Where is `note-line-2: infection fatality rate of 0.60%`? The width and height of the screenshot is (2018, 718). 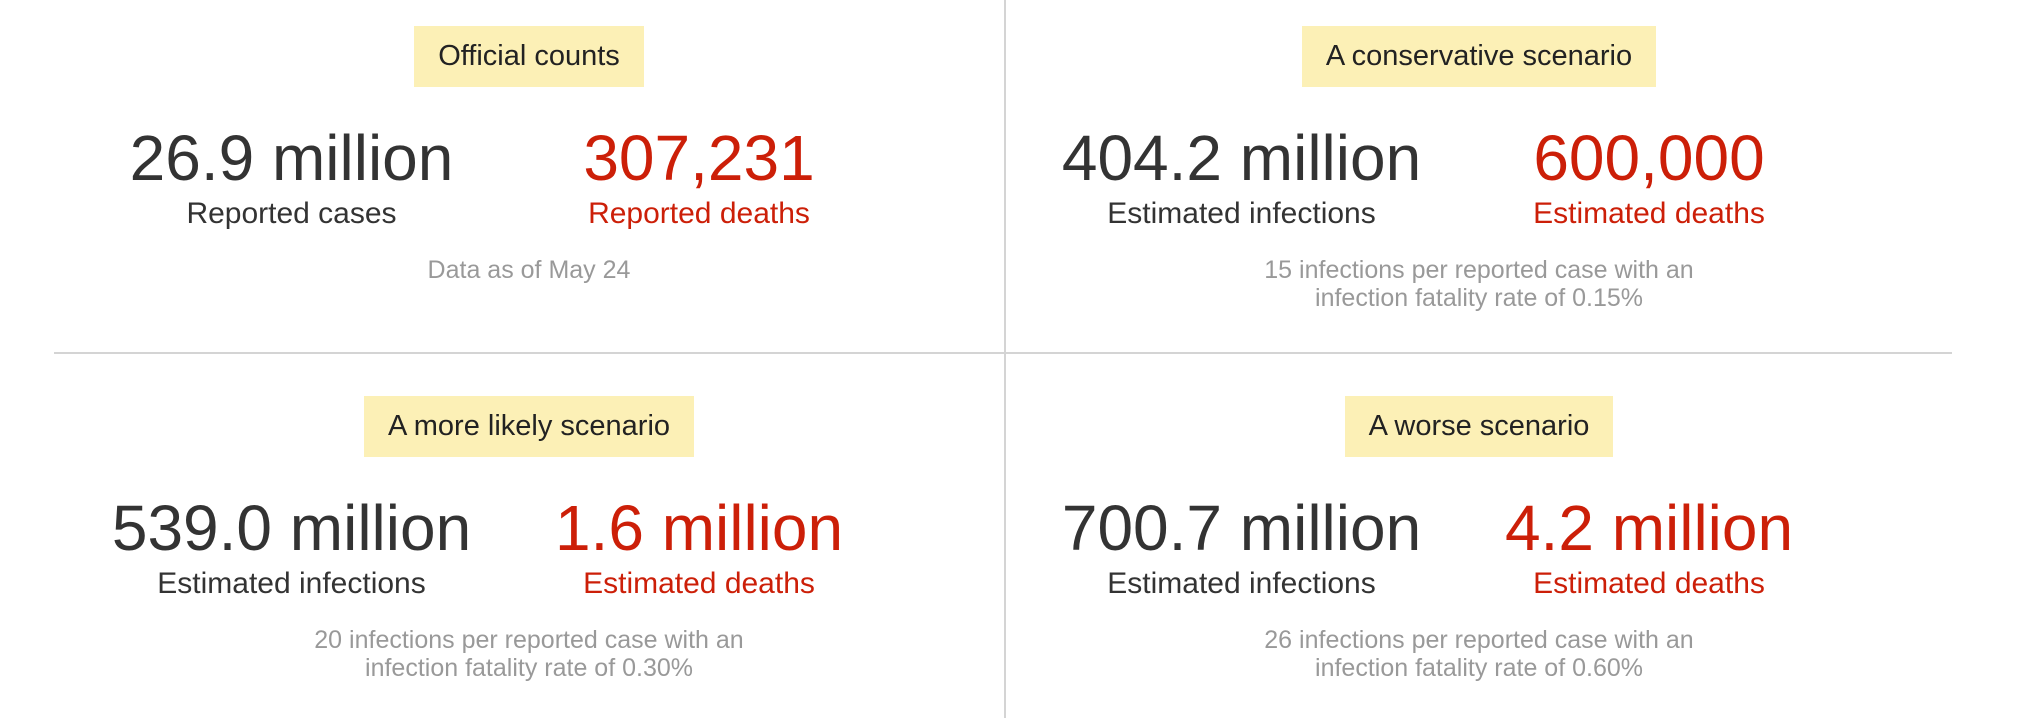
note-line-2: infection fatality rate of 0.60% is located at coordinates (1479, 668).